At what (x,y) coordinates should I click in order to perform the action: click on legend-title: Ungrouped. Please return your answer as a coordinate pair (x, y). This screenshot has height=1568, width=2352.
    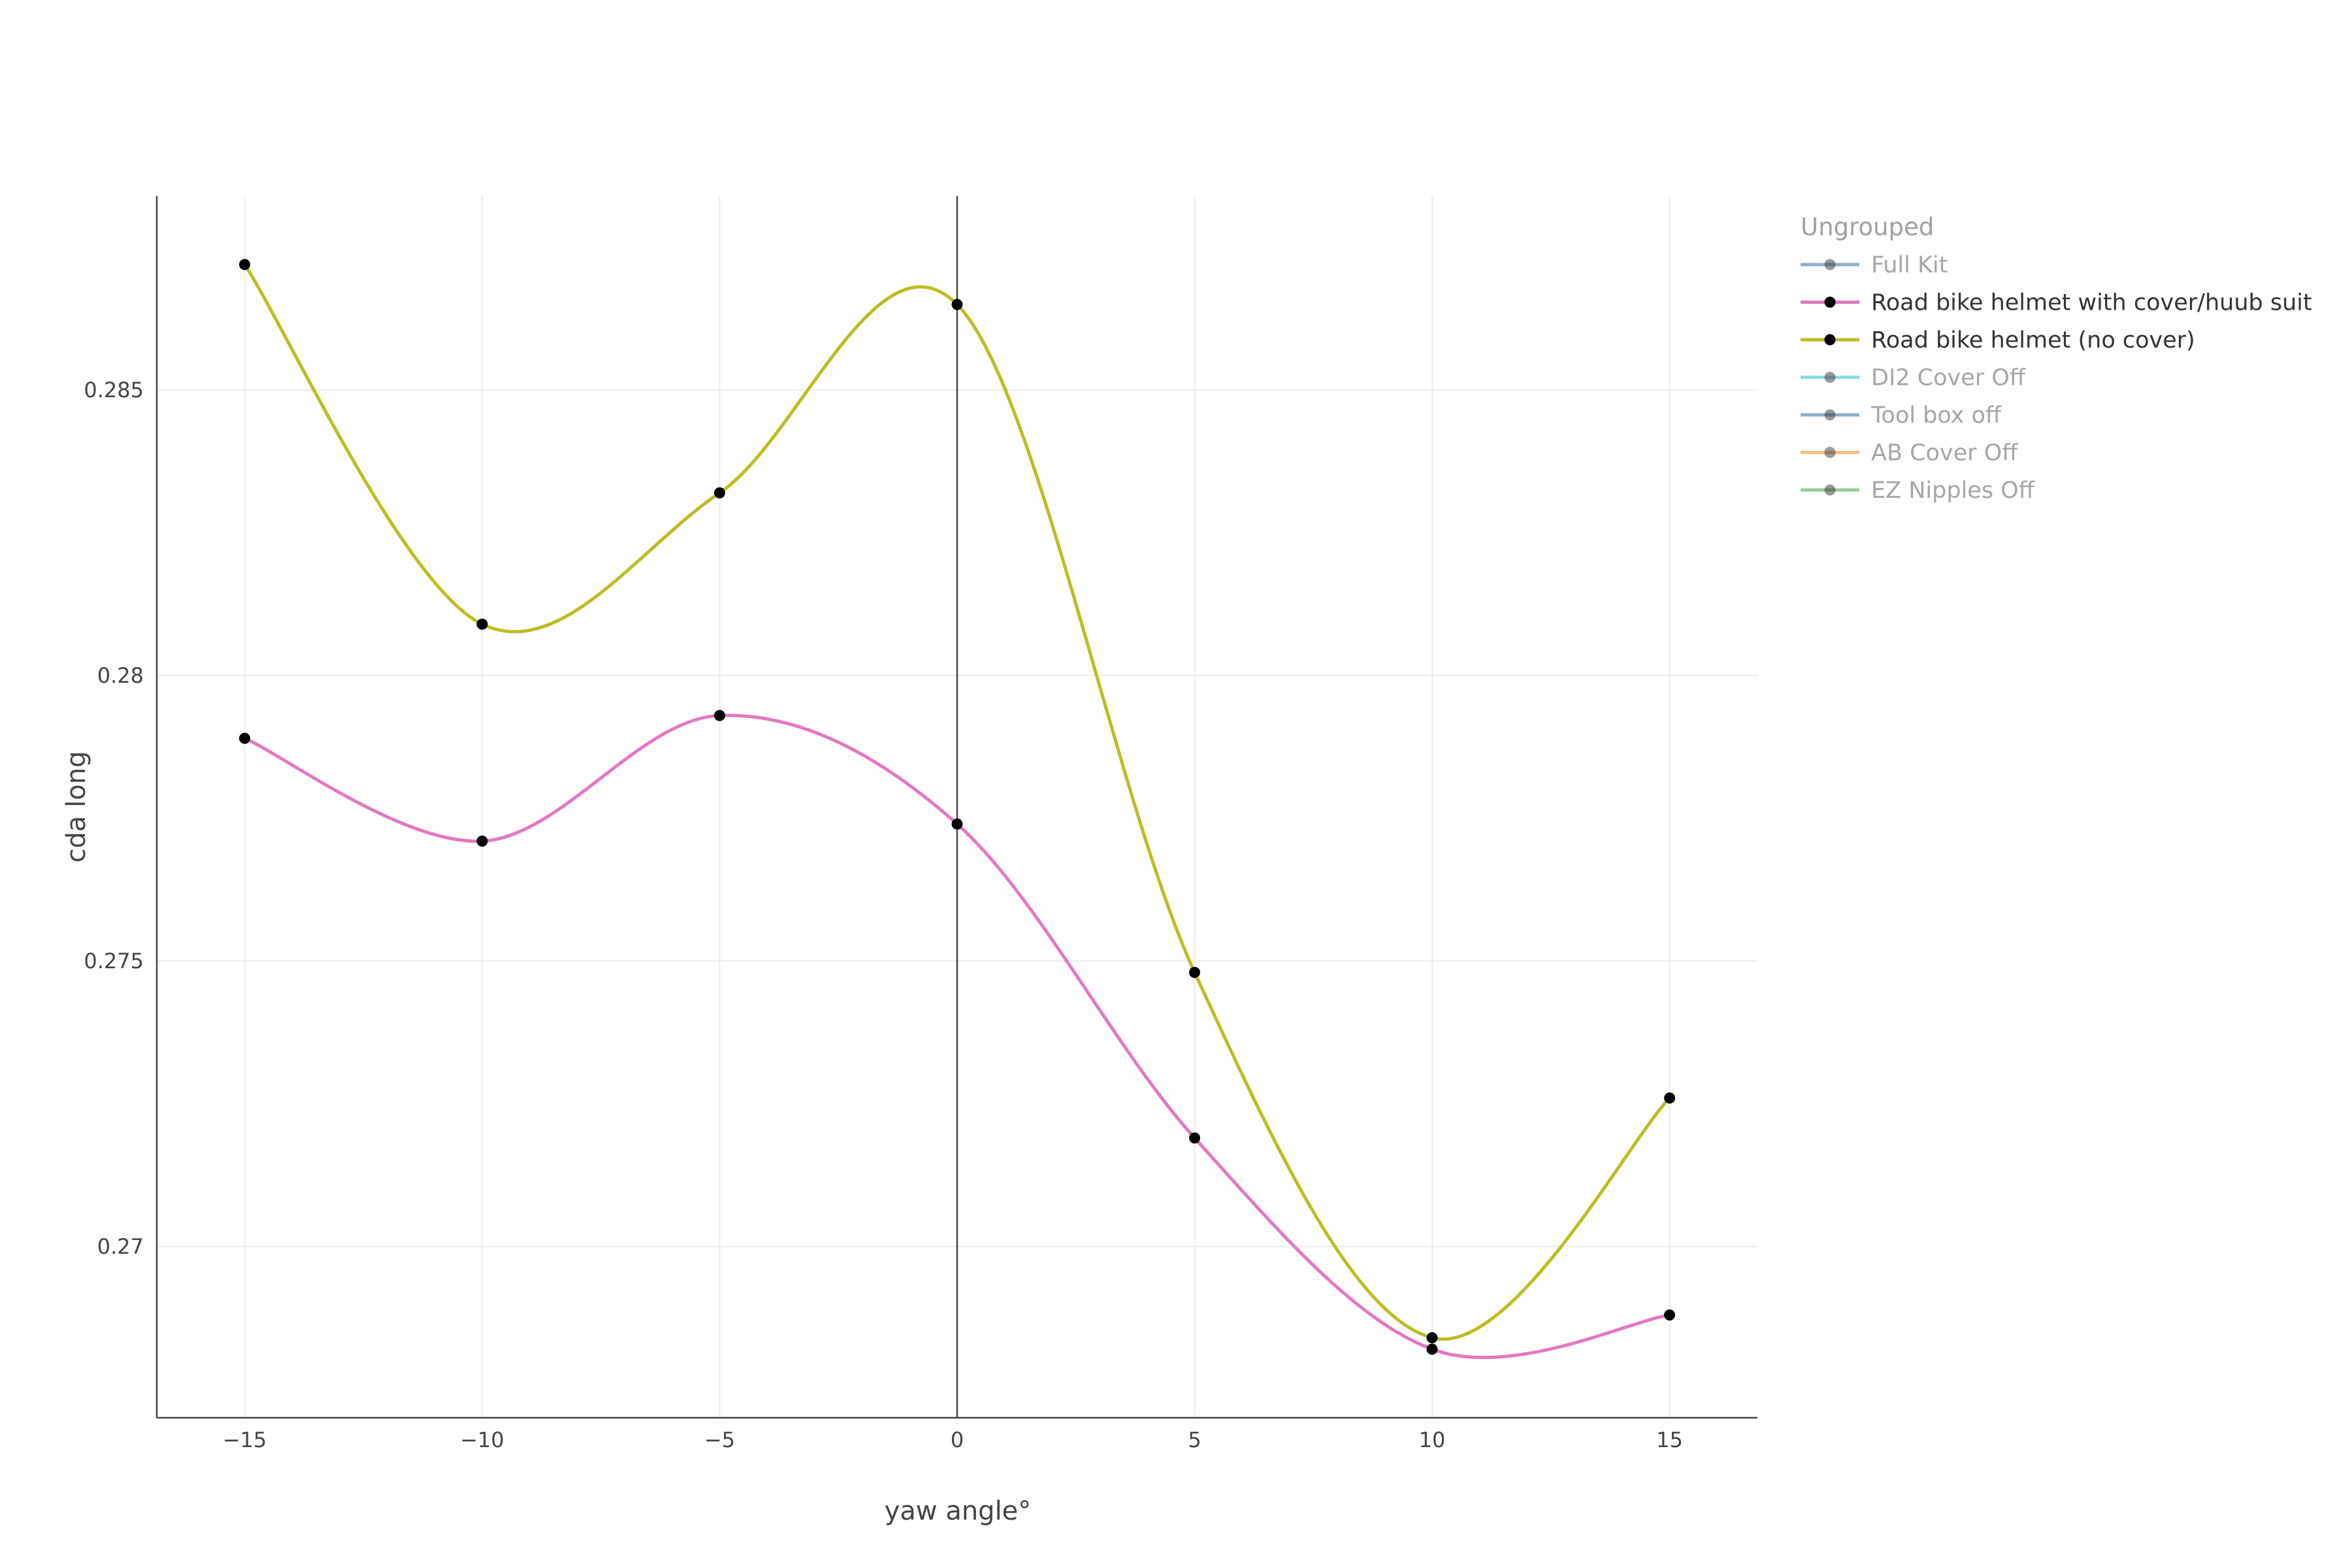
    Looking at the image, I should click on (1867, 227).